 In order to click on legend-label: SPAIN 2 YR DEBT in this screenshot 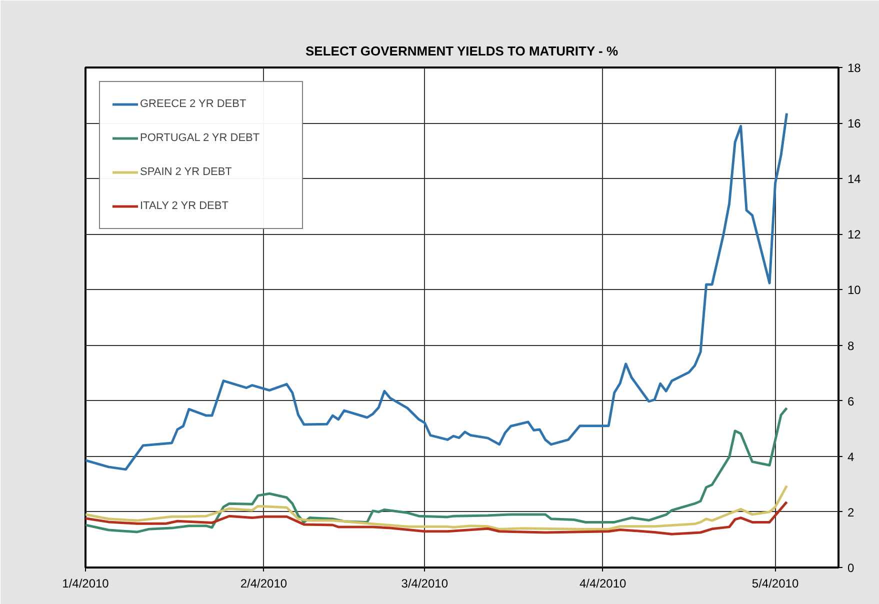, I will do `click(186, 172)`.